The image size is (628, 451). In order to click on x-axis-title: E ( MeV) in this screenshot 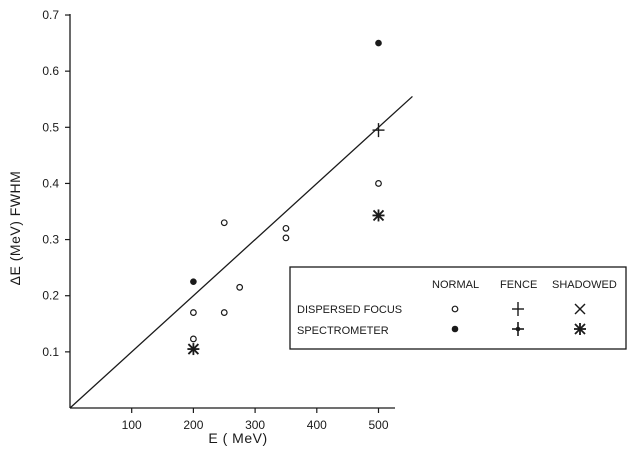, I will do `click(237, 438)`.